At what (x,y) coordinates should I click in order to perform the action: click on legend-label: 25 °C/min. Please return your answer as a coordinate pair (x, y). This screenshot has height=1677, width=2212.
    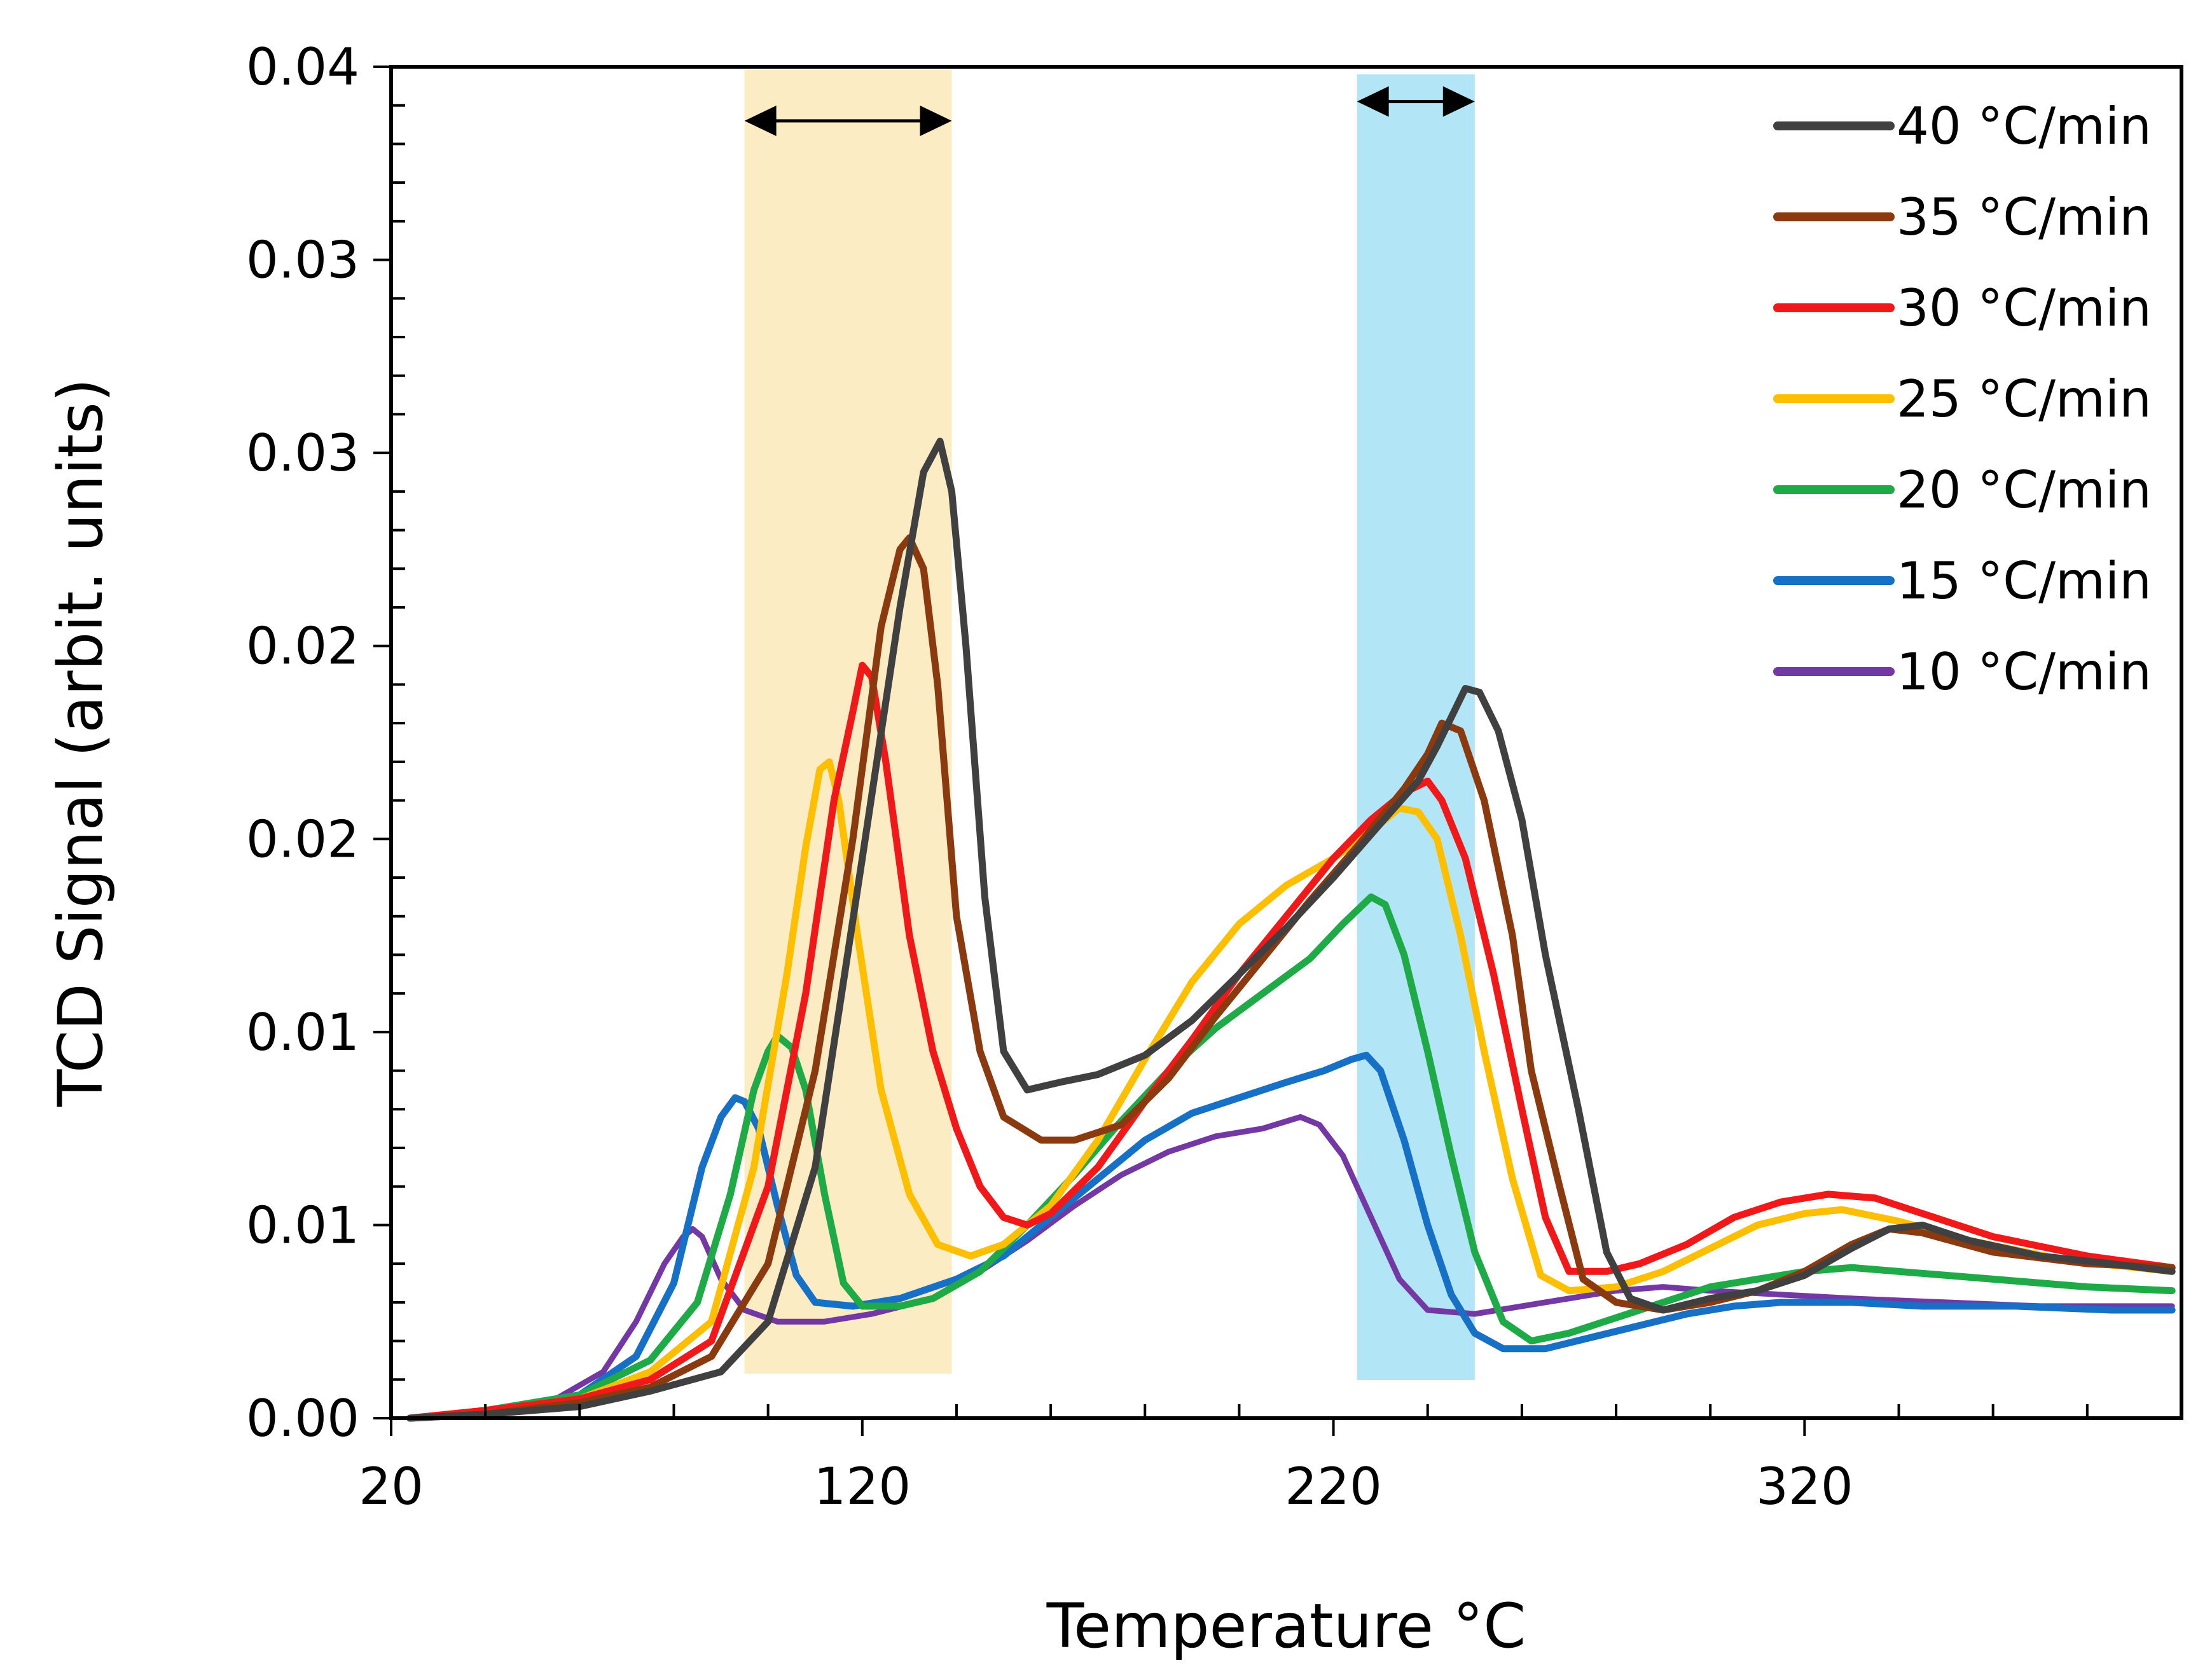
    Looking at the image, I should click on (2025, 399).